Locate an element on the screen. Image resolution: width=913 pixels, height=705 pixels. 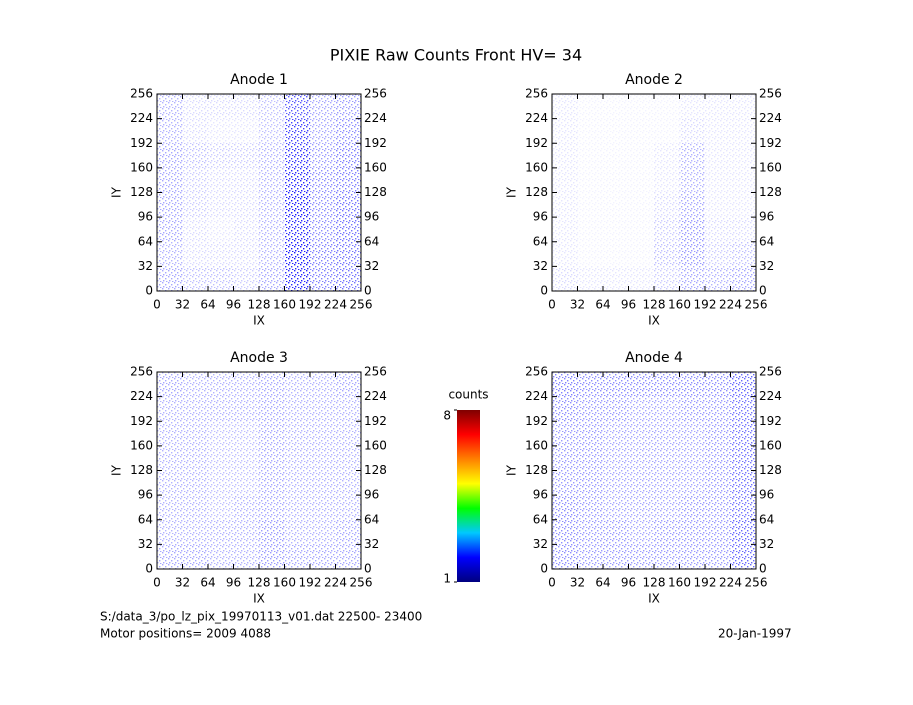
motor-info: Motor positions= 2009 4088 is located at coordinates (185, 634).